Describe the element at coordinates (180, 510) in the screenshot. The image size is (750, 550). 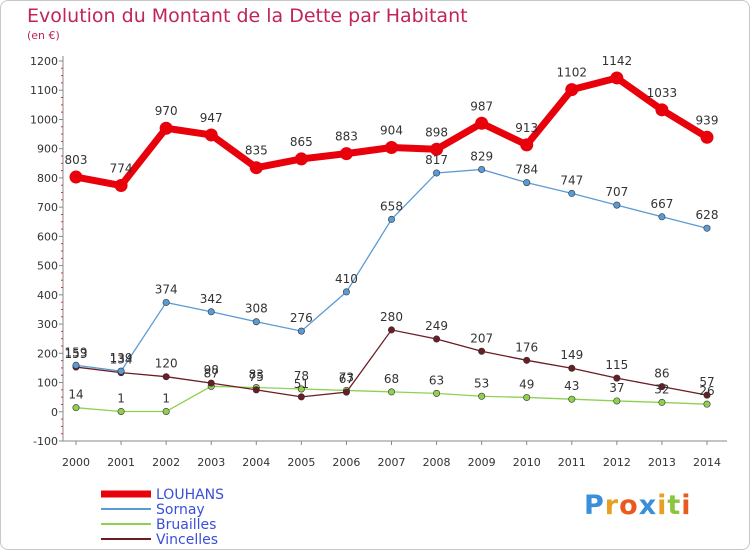
I see `legend-label: Sornay` at that location.